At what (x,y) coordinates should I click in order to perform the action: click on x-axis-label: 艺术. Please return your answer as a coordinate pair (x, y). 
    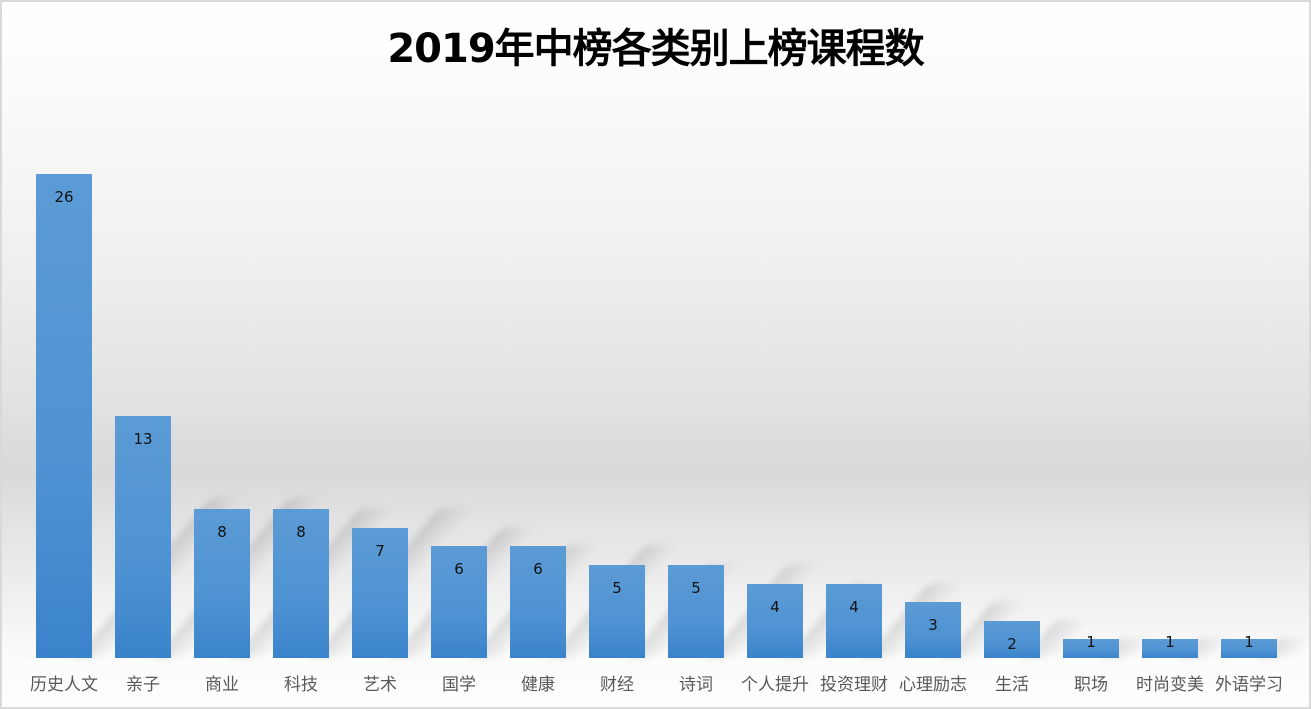
    Looking at the image, I should click on (380, 685).